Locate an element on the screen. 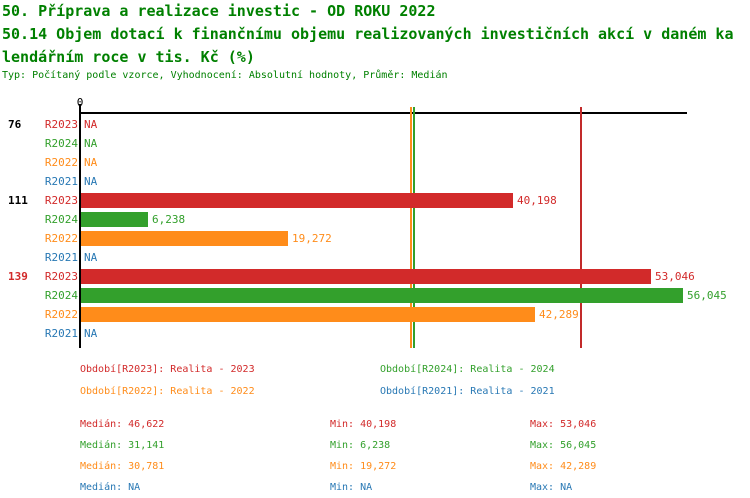 The image size is (750, 498). bar-111-r2024 is located at coordinates (114, 219).